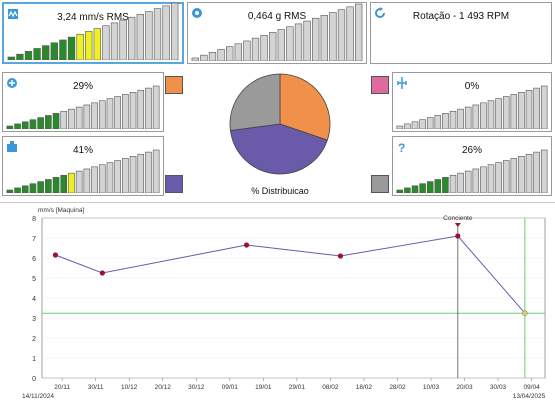 The image size is (555, 405). I want to click on bearing-bar-gauge, so click(83, 107).